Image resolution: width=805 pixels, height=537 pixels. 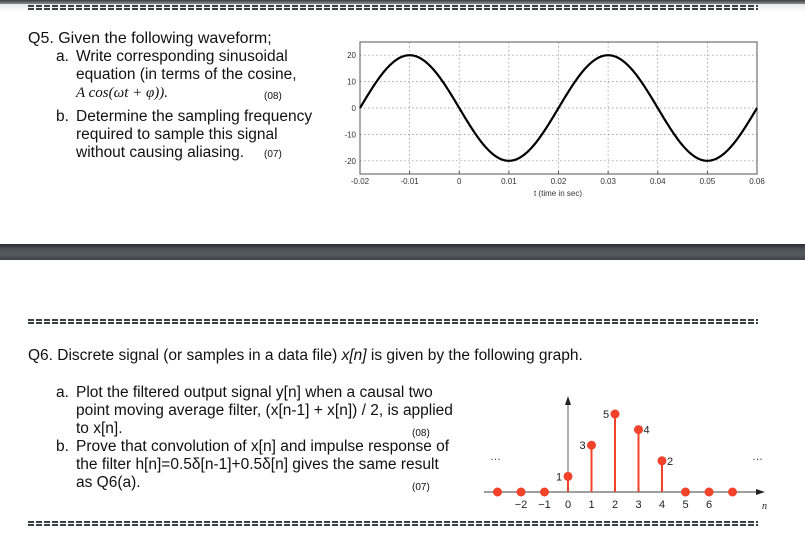 What do you see at coordinates (708, 181) in the screenshot?
I see `svg-text: 0.05` at bounding box center [708, 181].